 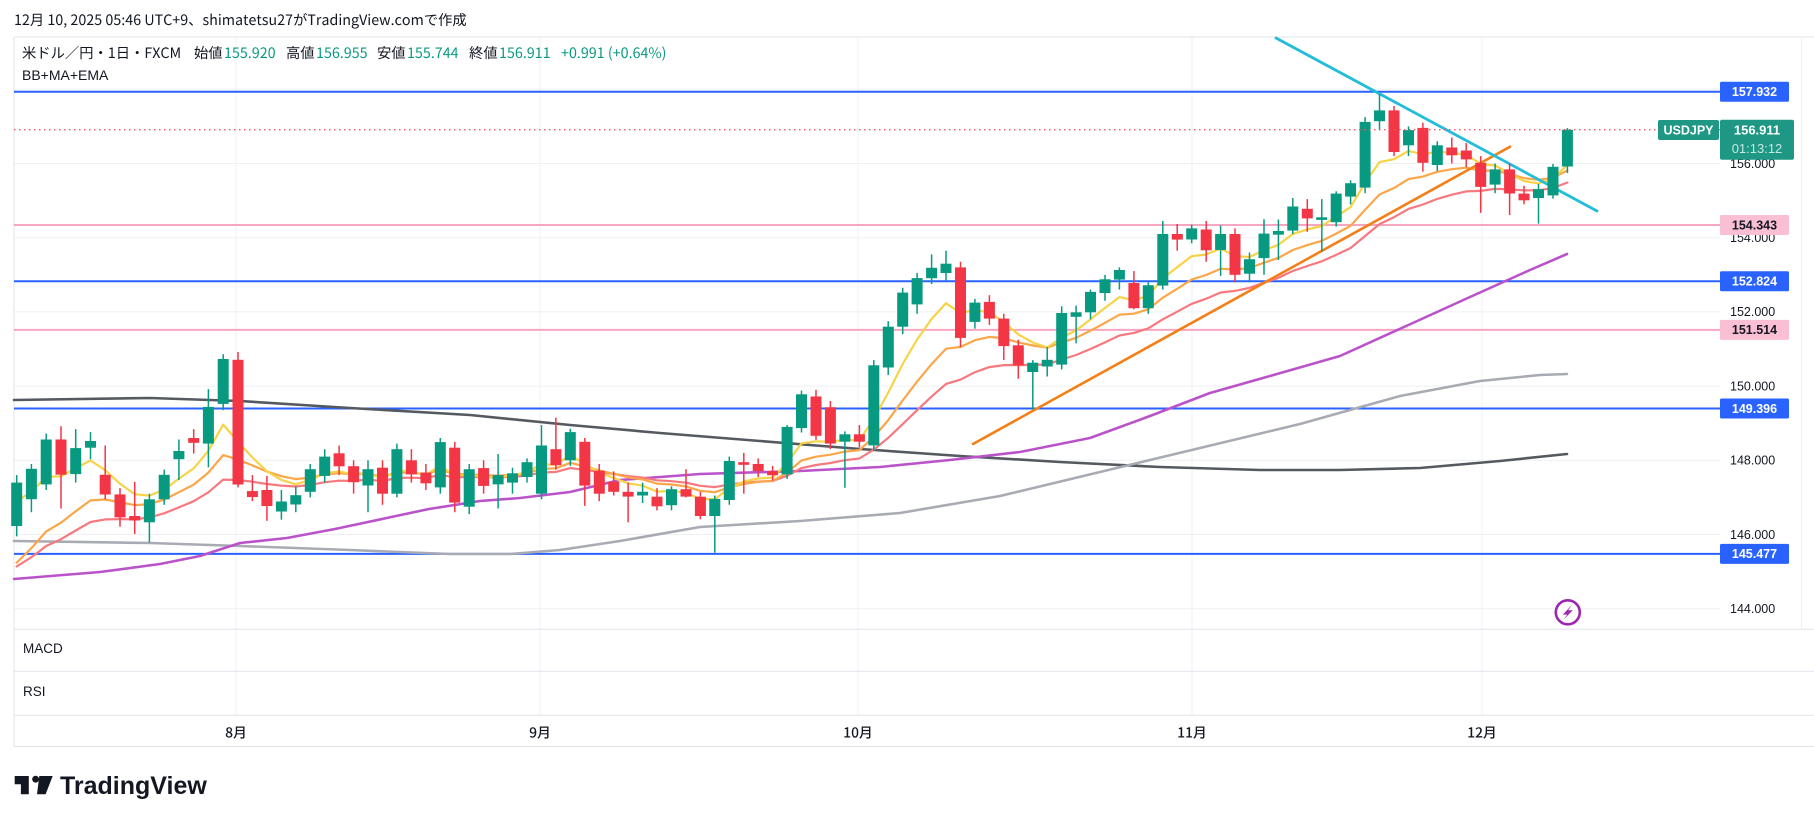 I want to click on svg-text: 01:13:12, so click(x=1757, y=148).